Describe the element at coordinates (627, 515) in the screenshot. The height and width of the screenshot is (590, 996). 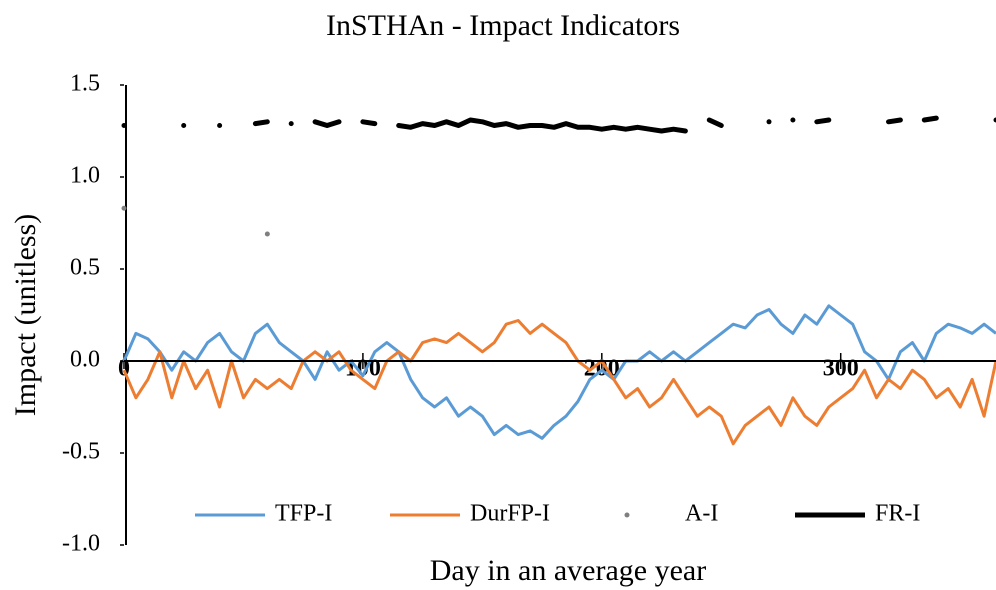
I see `legend-symbol` at that location.